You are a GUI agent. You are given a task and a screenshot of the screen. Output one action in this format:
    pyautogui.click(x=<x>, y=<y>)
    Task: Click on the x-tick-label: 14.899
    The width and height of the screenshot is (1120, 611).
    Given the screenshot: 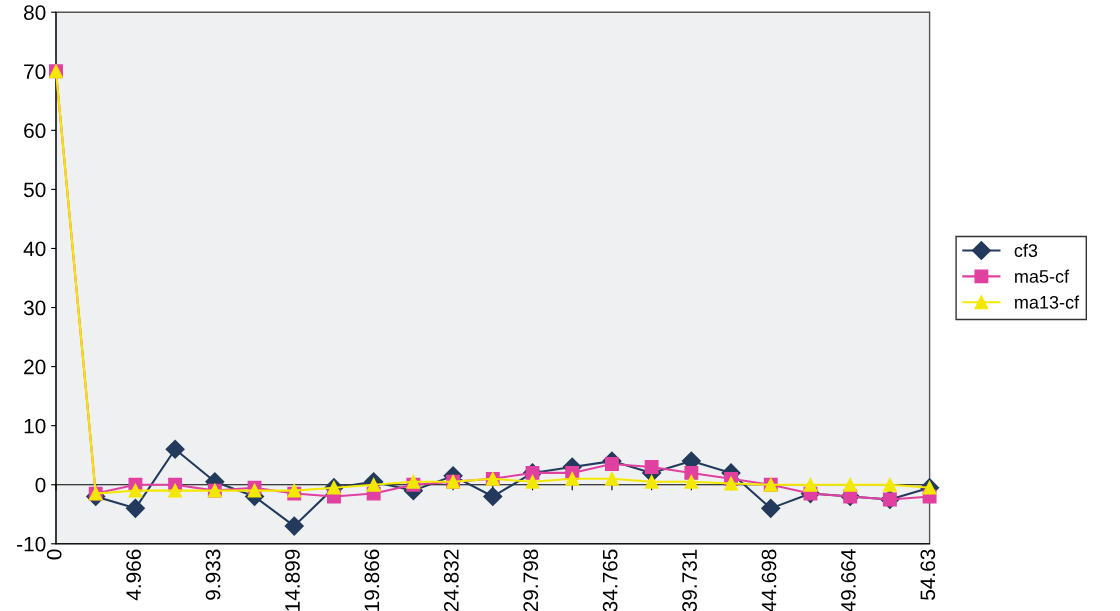 What is the action you would take?
    pyautogui.click(x=292, y=580)
    